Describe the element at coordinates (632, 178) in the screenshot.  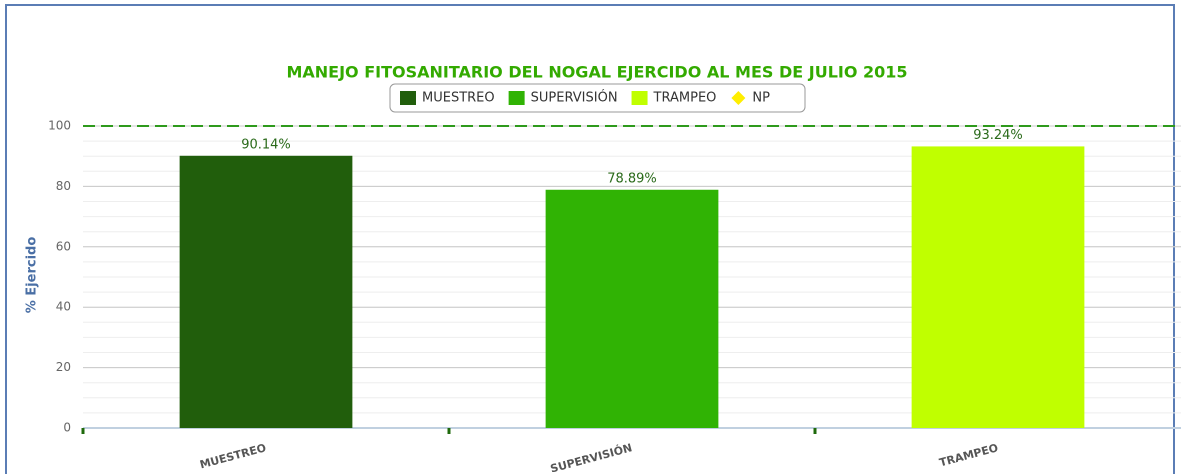
I see `data-label: 78.89%` at that location.